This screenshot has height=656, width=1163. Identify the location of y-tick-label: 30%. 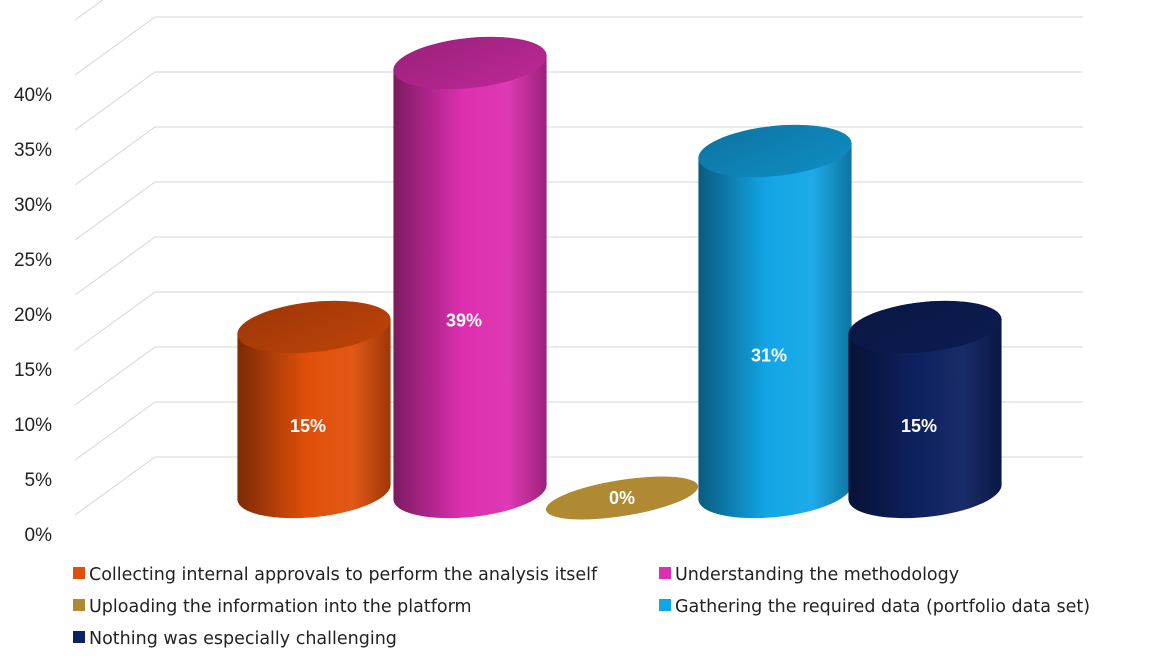
(33, 205).